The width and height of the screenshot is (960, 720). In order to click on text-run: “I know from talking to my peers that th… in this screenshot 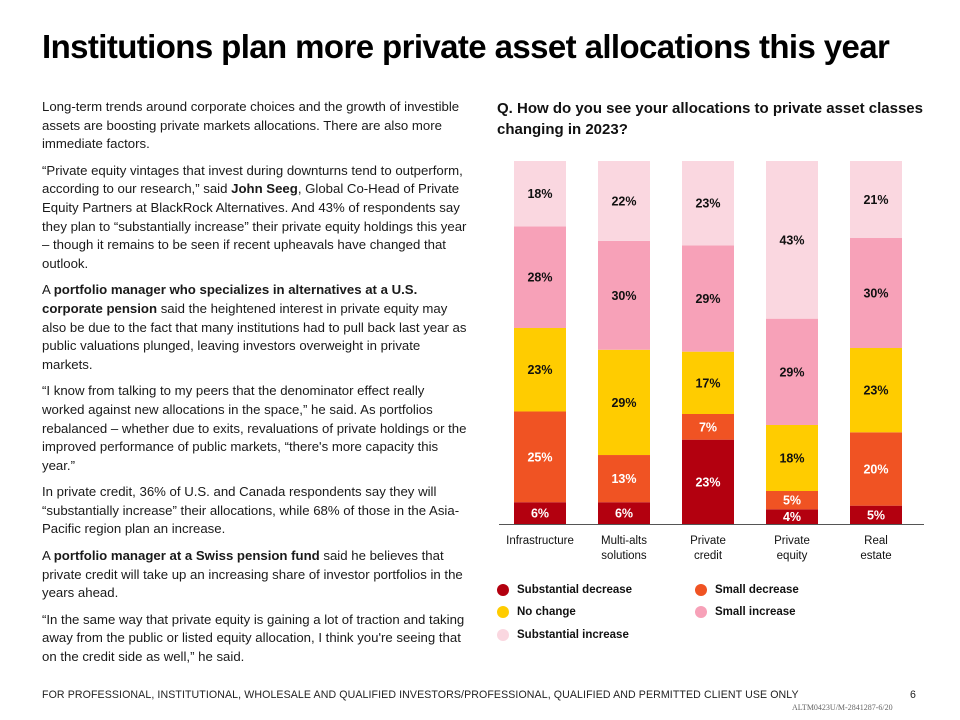, I will do `click(254, 428)`.